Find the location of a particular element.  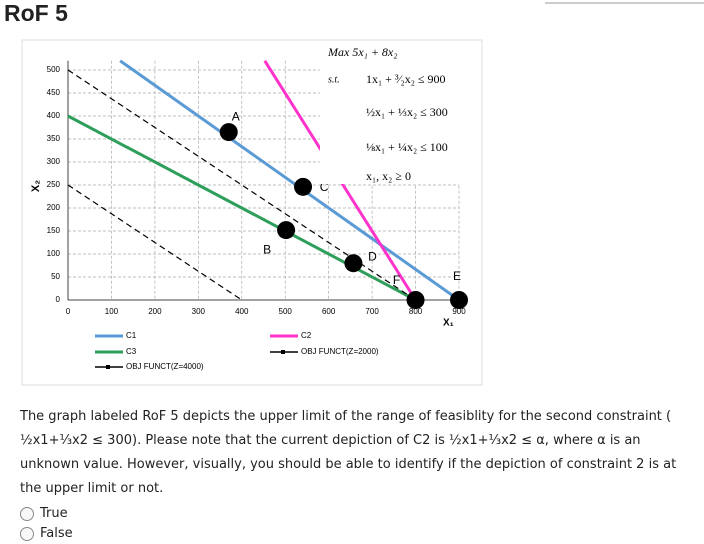

model-constraint: ⅛x₁ + ¼x₂ ≤ 100 is located at coordinates (407, 147).